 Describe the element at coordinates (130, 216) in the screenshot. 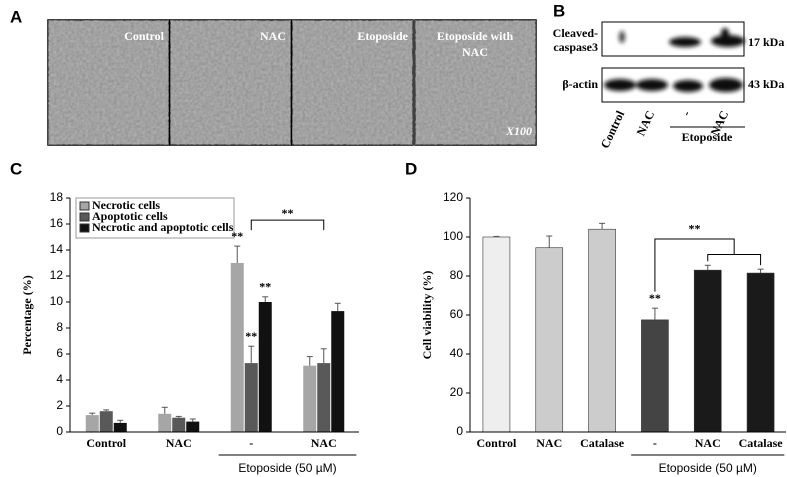

I see `legend-label: Apoptotic cells` at that location.